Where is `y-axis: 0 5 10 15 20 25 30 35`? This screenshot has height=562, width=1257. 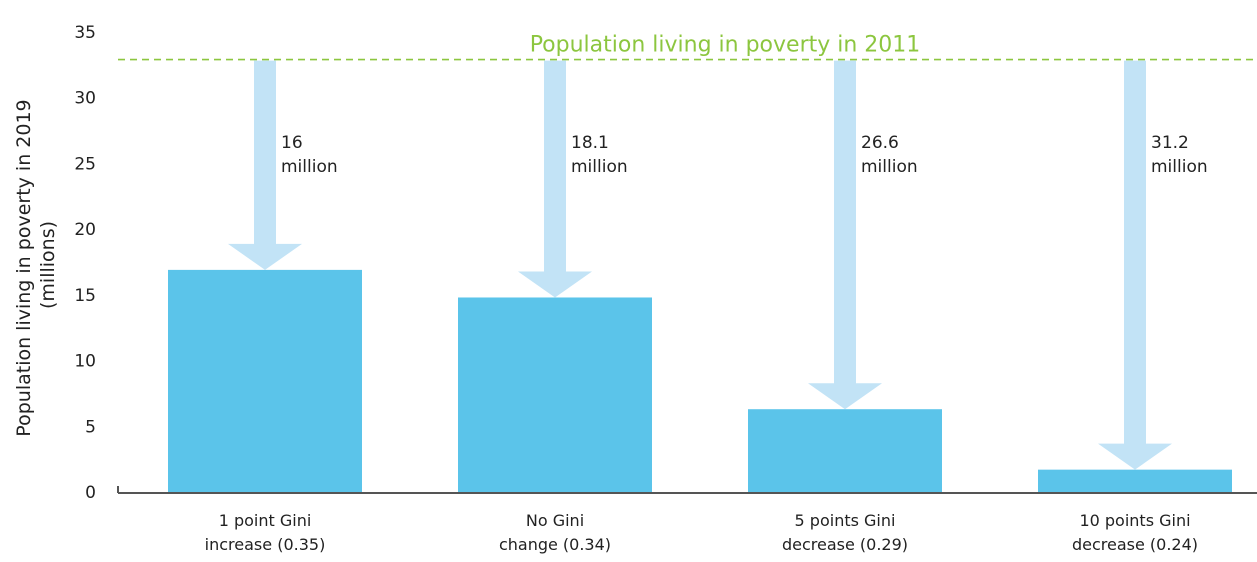 y-axis: 0 5 10 15 20 25 30 35 is located at coordinates (85, 263).